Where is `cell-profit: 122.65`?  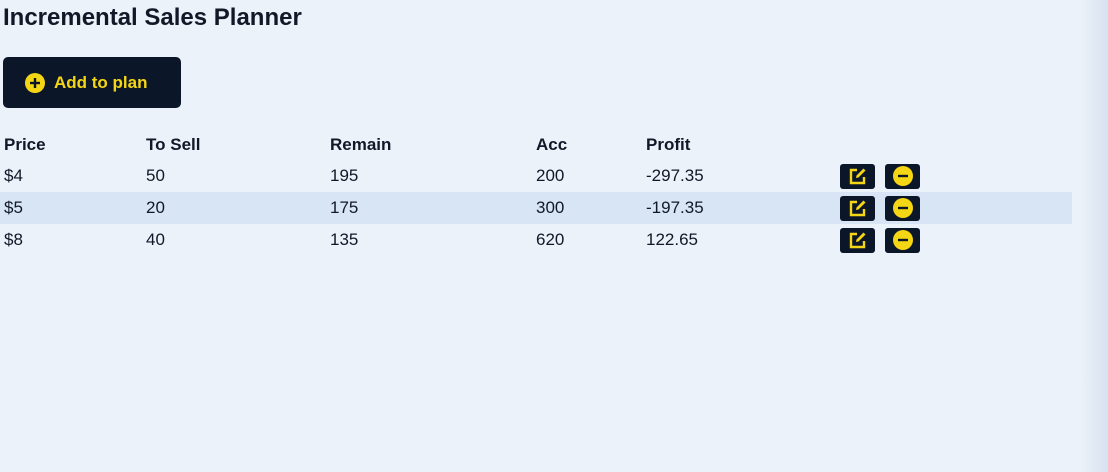
cell-profit: 122.65 is located at coordinates (672, 239).